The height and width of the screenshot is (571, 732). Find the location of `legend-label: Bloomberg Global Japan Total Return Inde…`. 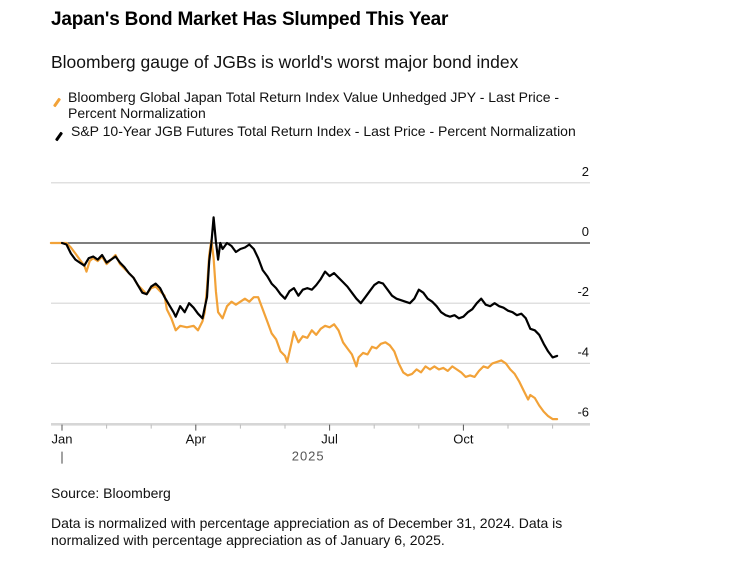

legend-label: Bloomberg Global Japan Total Return Inde… is located at coordinates (314, 105).